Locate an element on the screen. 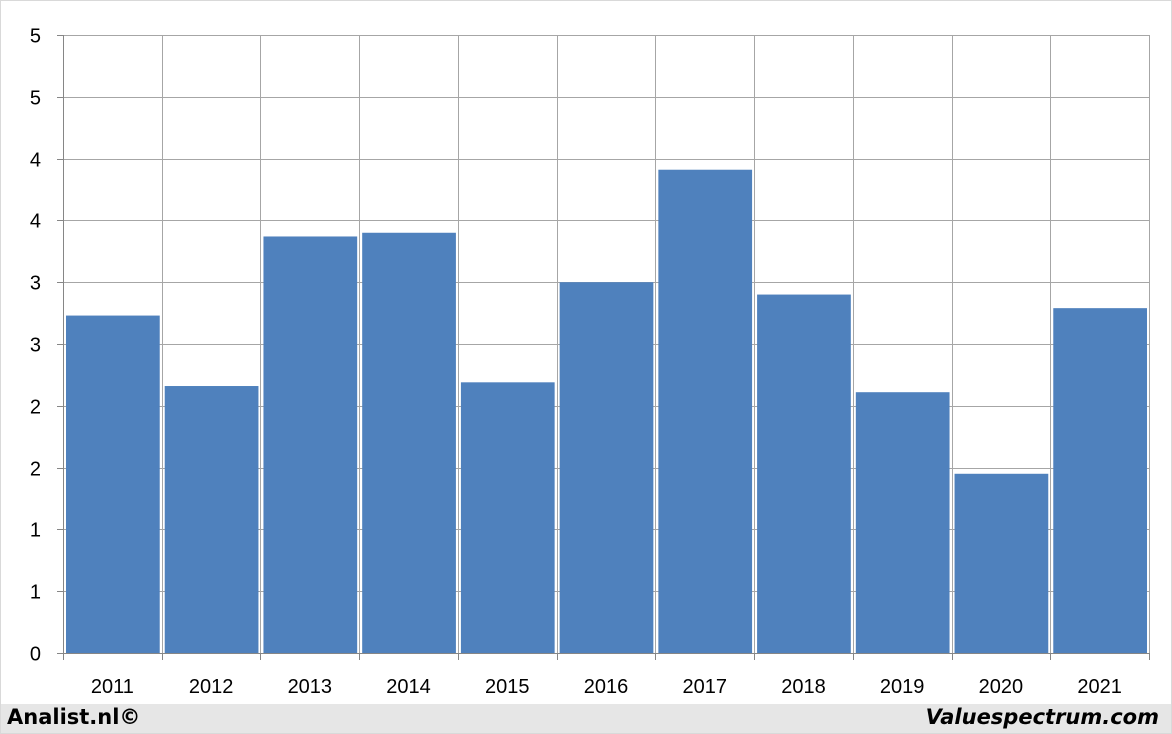  x-tick-label: 2011 is located at coordinates (112, 687).